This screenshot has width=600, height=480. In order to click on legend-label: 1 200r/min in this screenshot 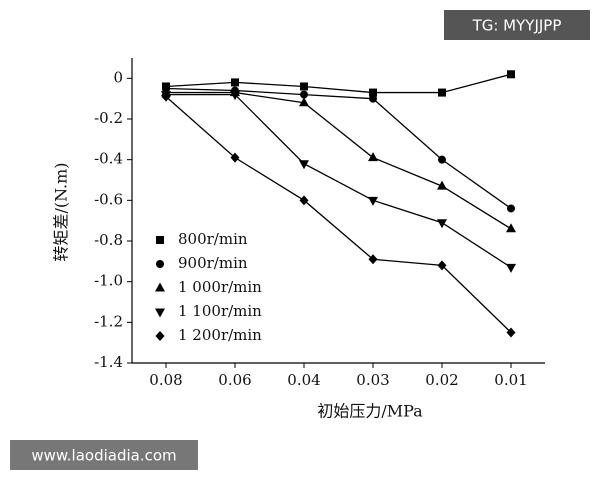, I will do `click(220, 335)`.